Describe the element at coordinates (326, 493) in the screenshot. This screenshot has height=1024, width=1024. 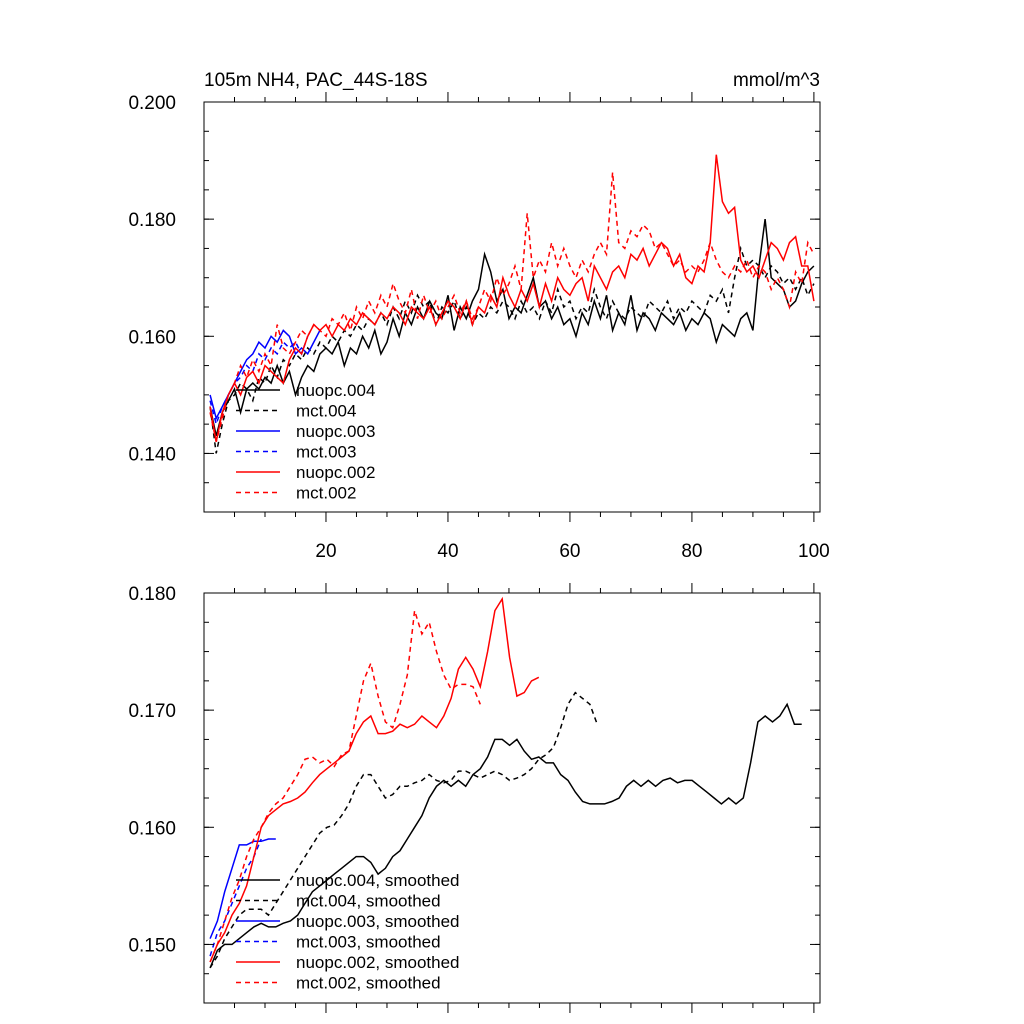
I see `top-legend-label-mct-002: mct.002` at that location.